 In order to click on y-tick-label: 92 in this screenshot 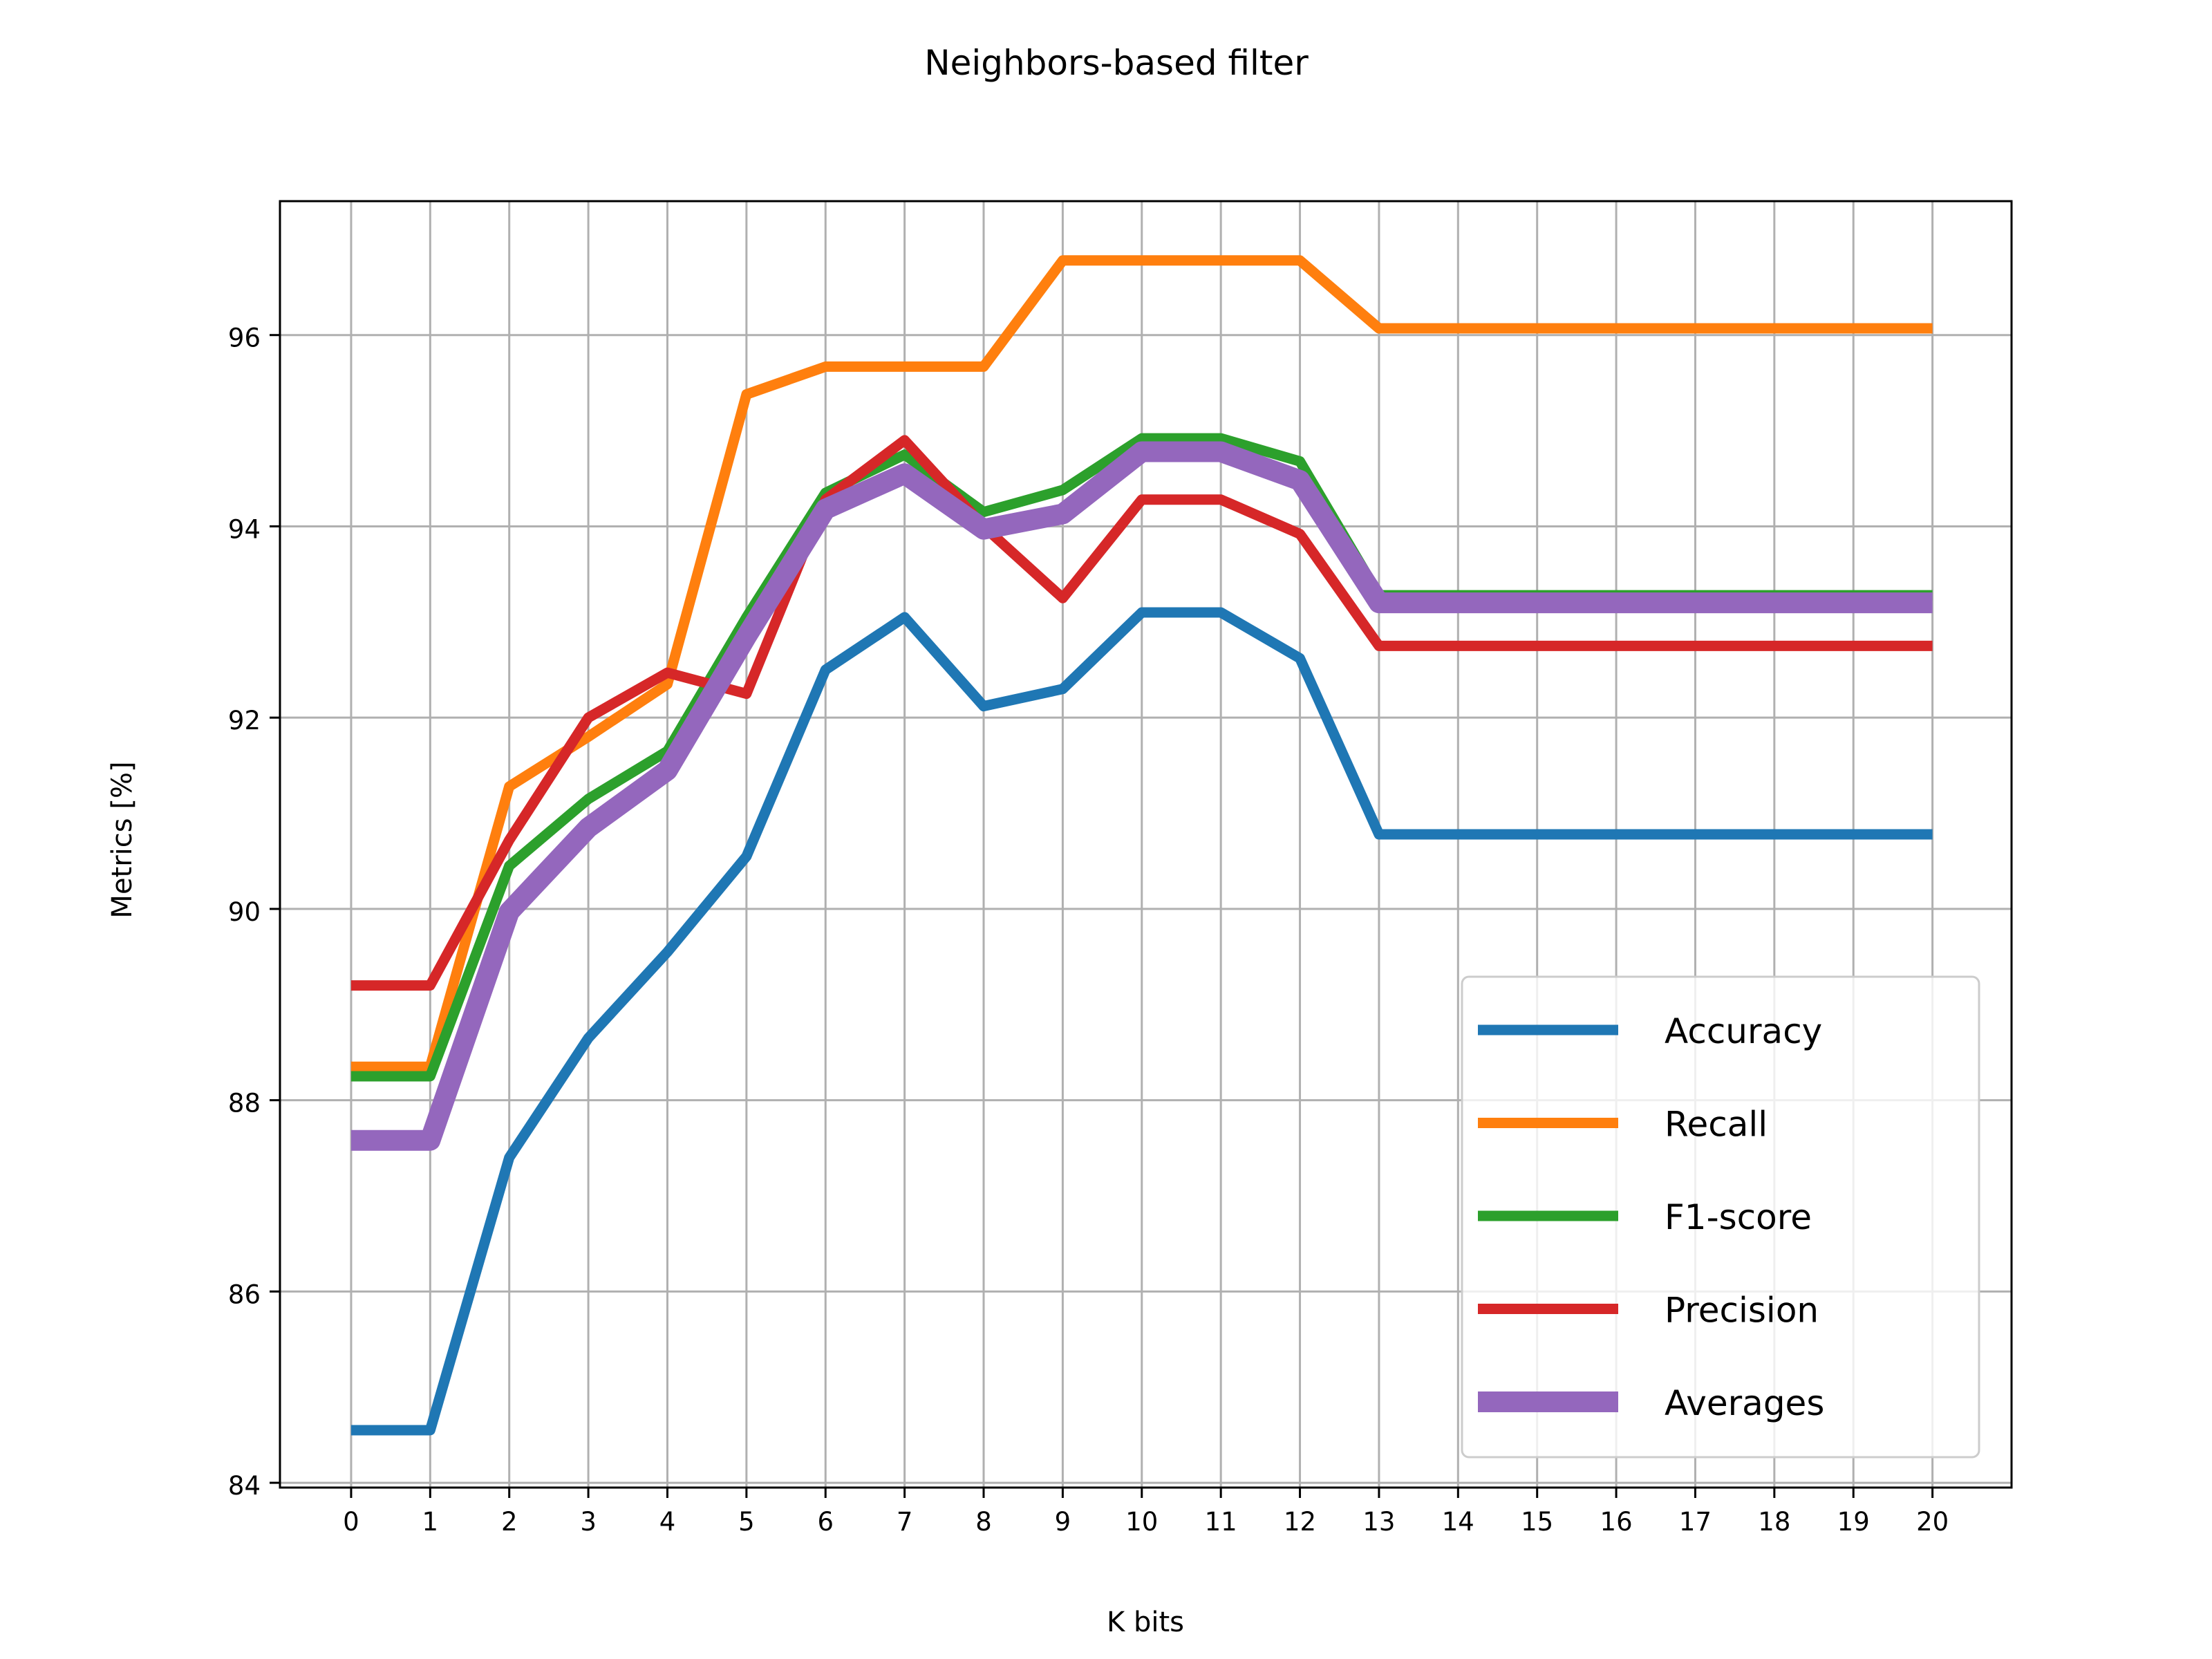, I will do `click(245, 721)`.